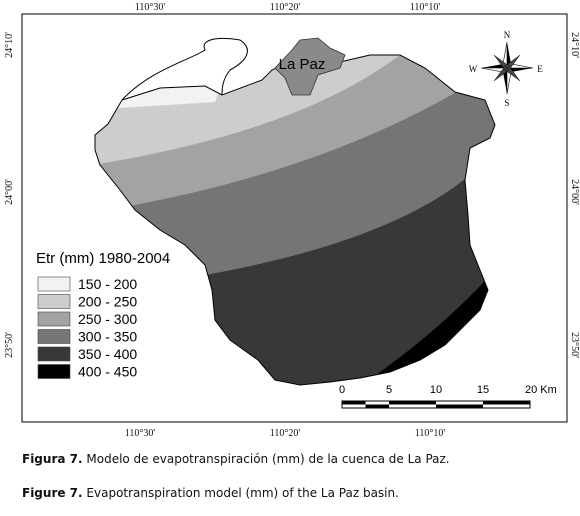 The height and width of the screenshot is (516, 580). Describe the element at coordinates (506, 69) in the screenshot. I see `compass-rose: N S E W` at that location.